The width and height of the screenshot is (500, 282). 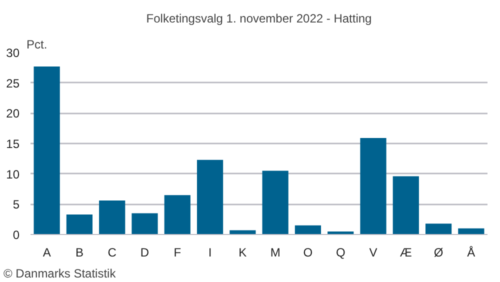 I want to click on x-tick-label: A, so click(x=46, y=253).